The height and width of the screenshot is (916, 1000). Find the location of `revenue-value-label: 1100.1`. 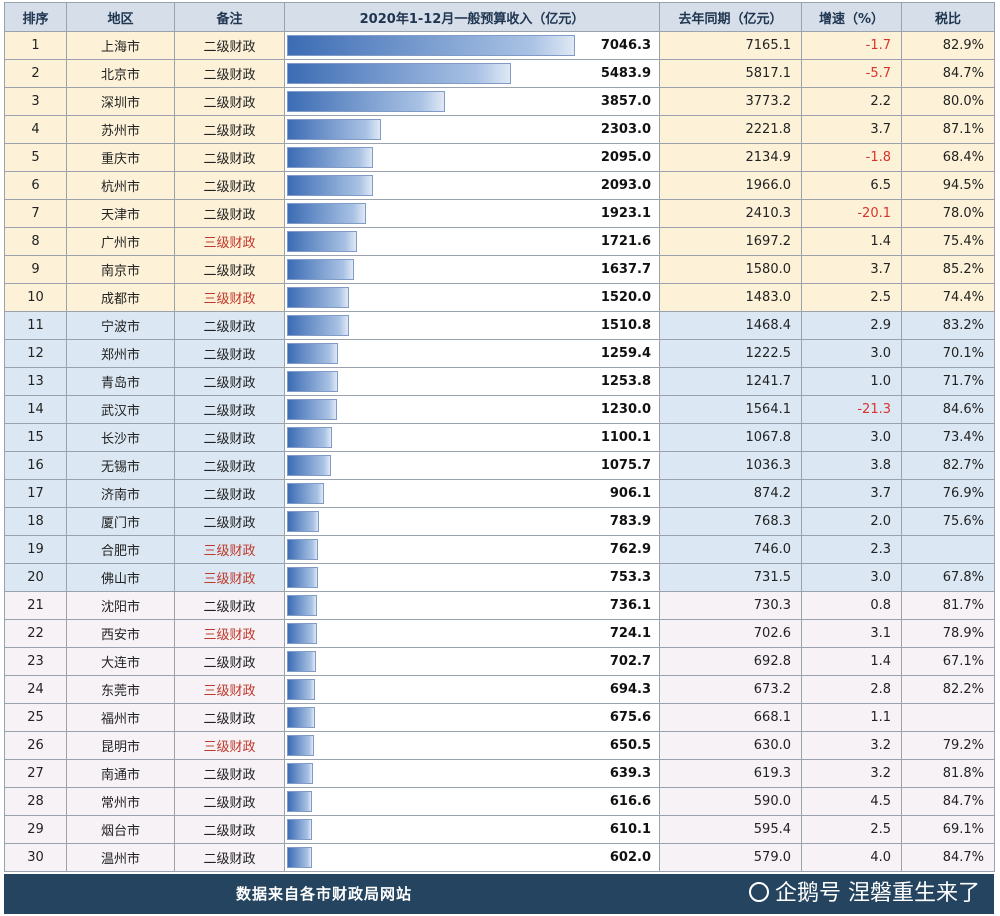

revenue-value-label: 1100.1 is located at coordinates (625, 437).